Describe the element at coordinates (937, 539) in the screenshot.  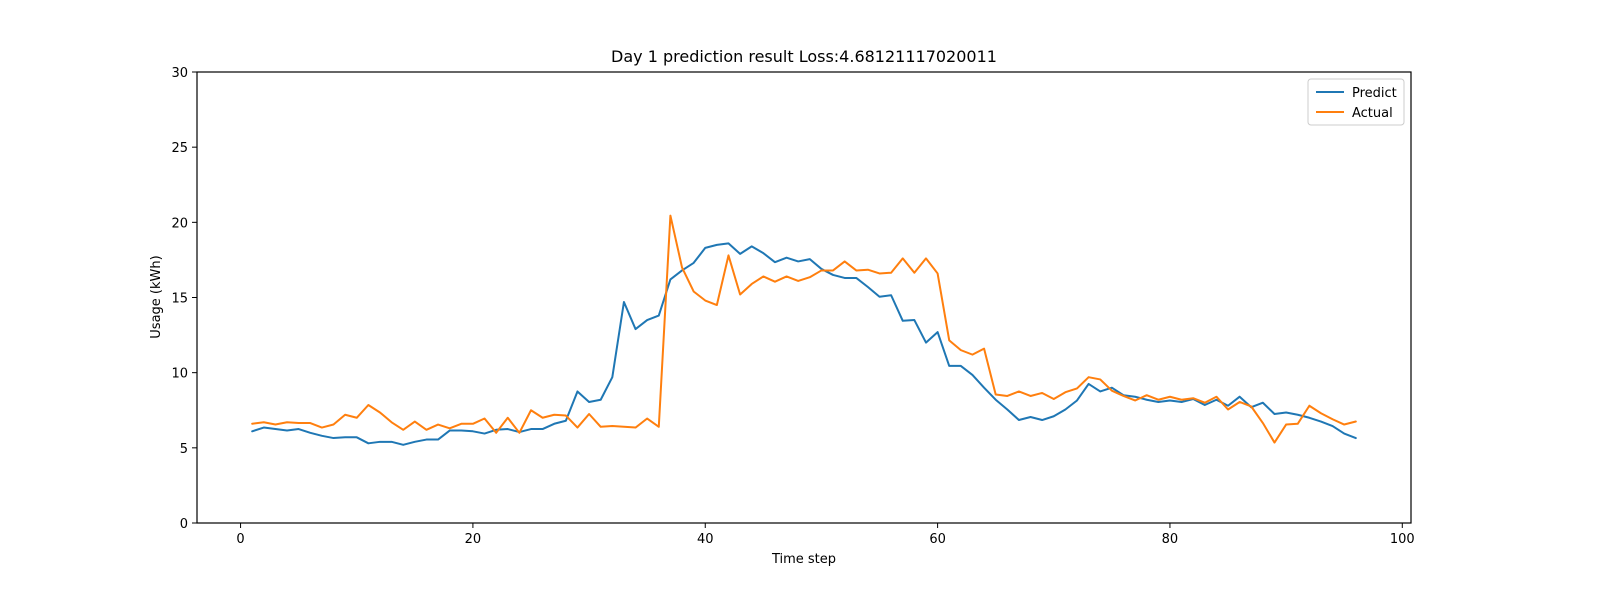
I see `x-tick-label: 60` at that location.